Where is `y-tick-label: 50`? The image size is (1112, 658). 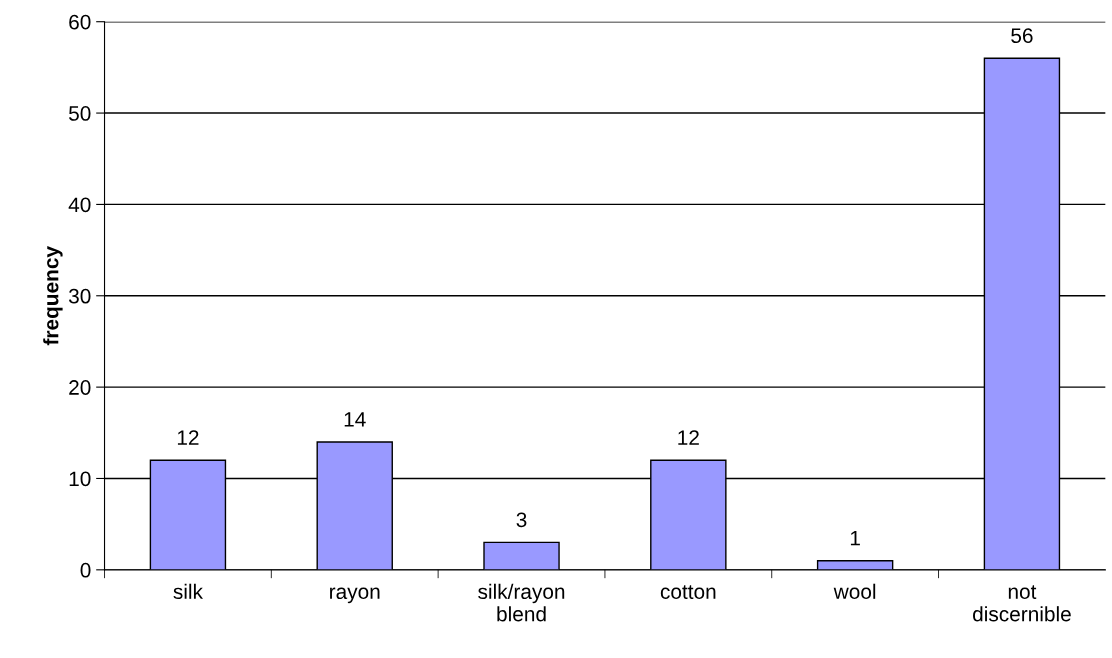
y-tick-label: 50 is located at coordinates (80, 113).